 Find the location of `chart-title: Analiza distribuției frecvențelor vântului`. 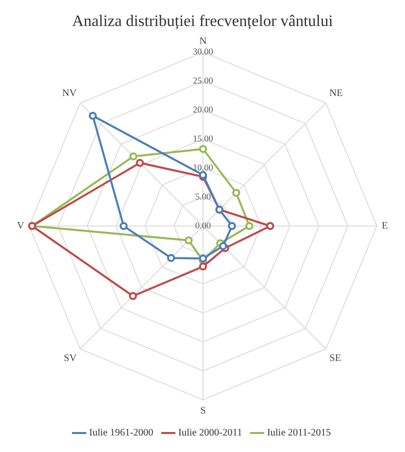

chart-title: Analiza distribuției frecvențelor vântului is located at coordinates (203, 21).